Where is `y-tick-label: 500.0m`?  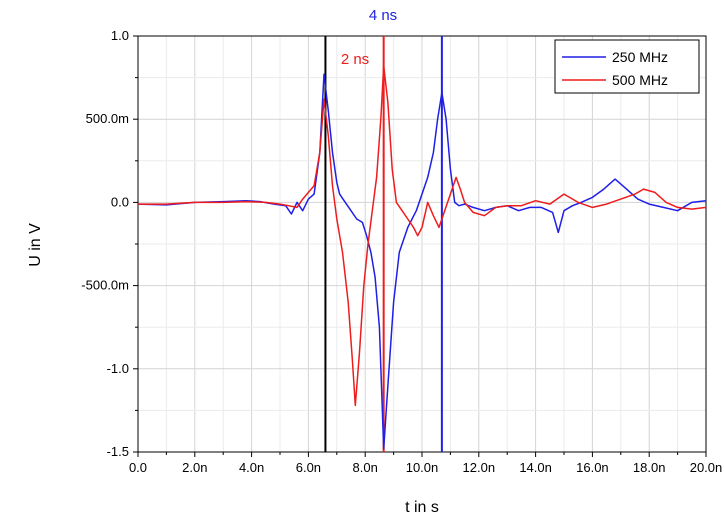 y-tick-label: 500.0m is located at coordinates (107, 118).